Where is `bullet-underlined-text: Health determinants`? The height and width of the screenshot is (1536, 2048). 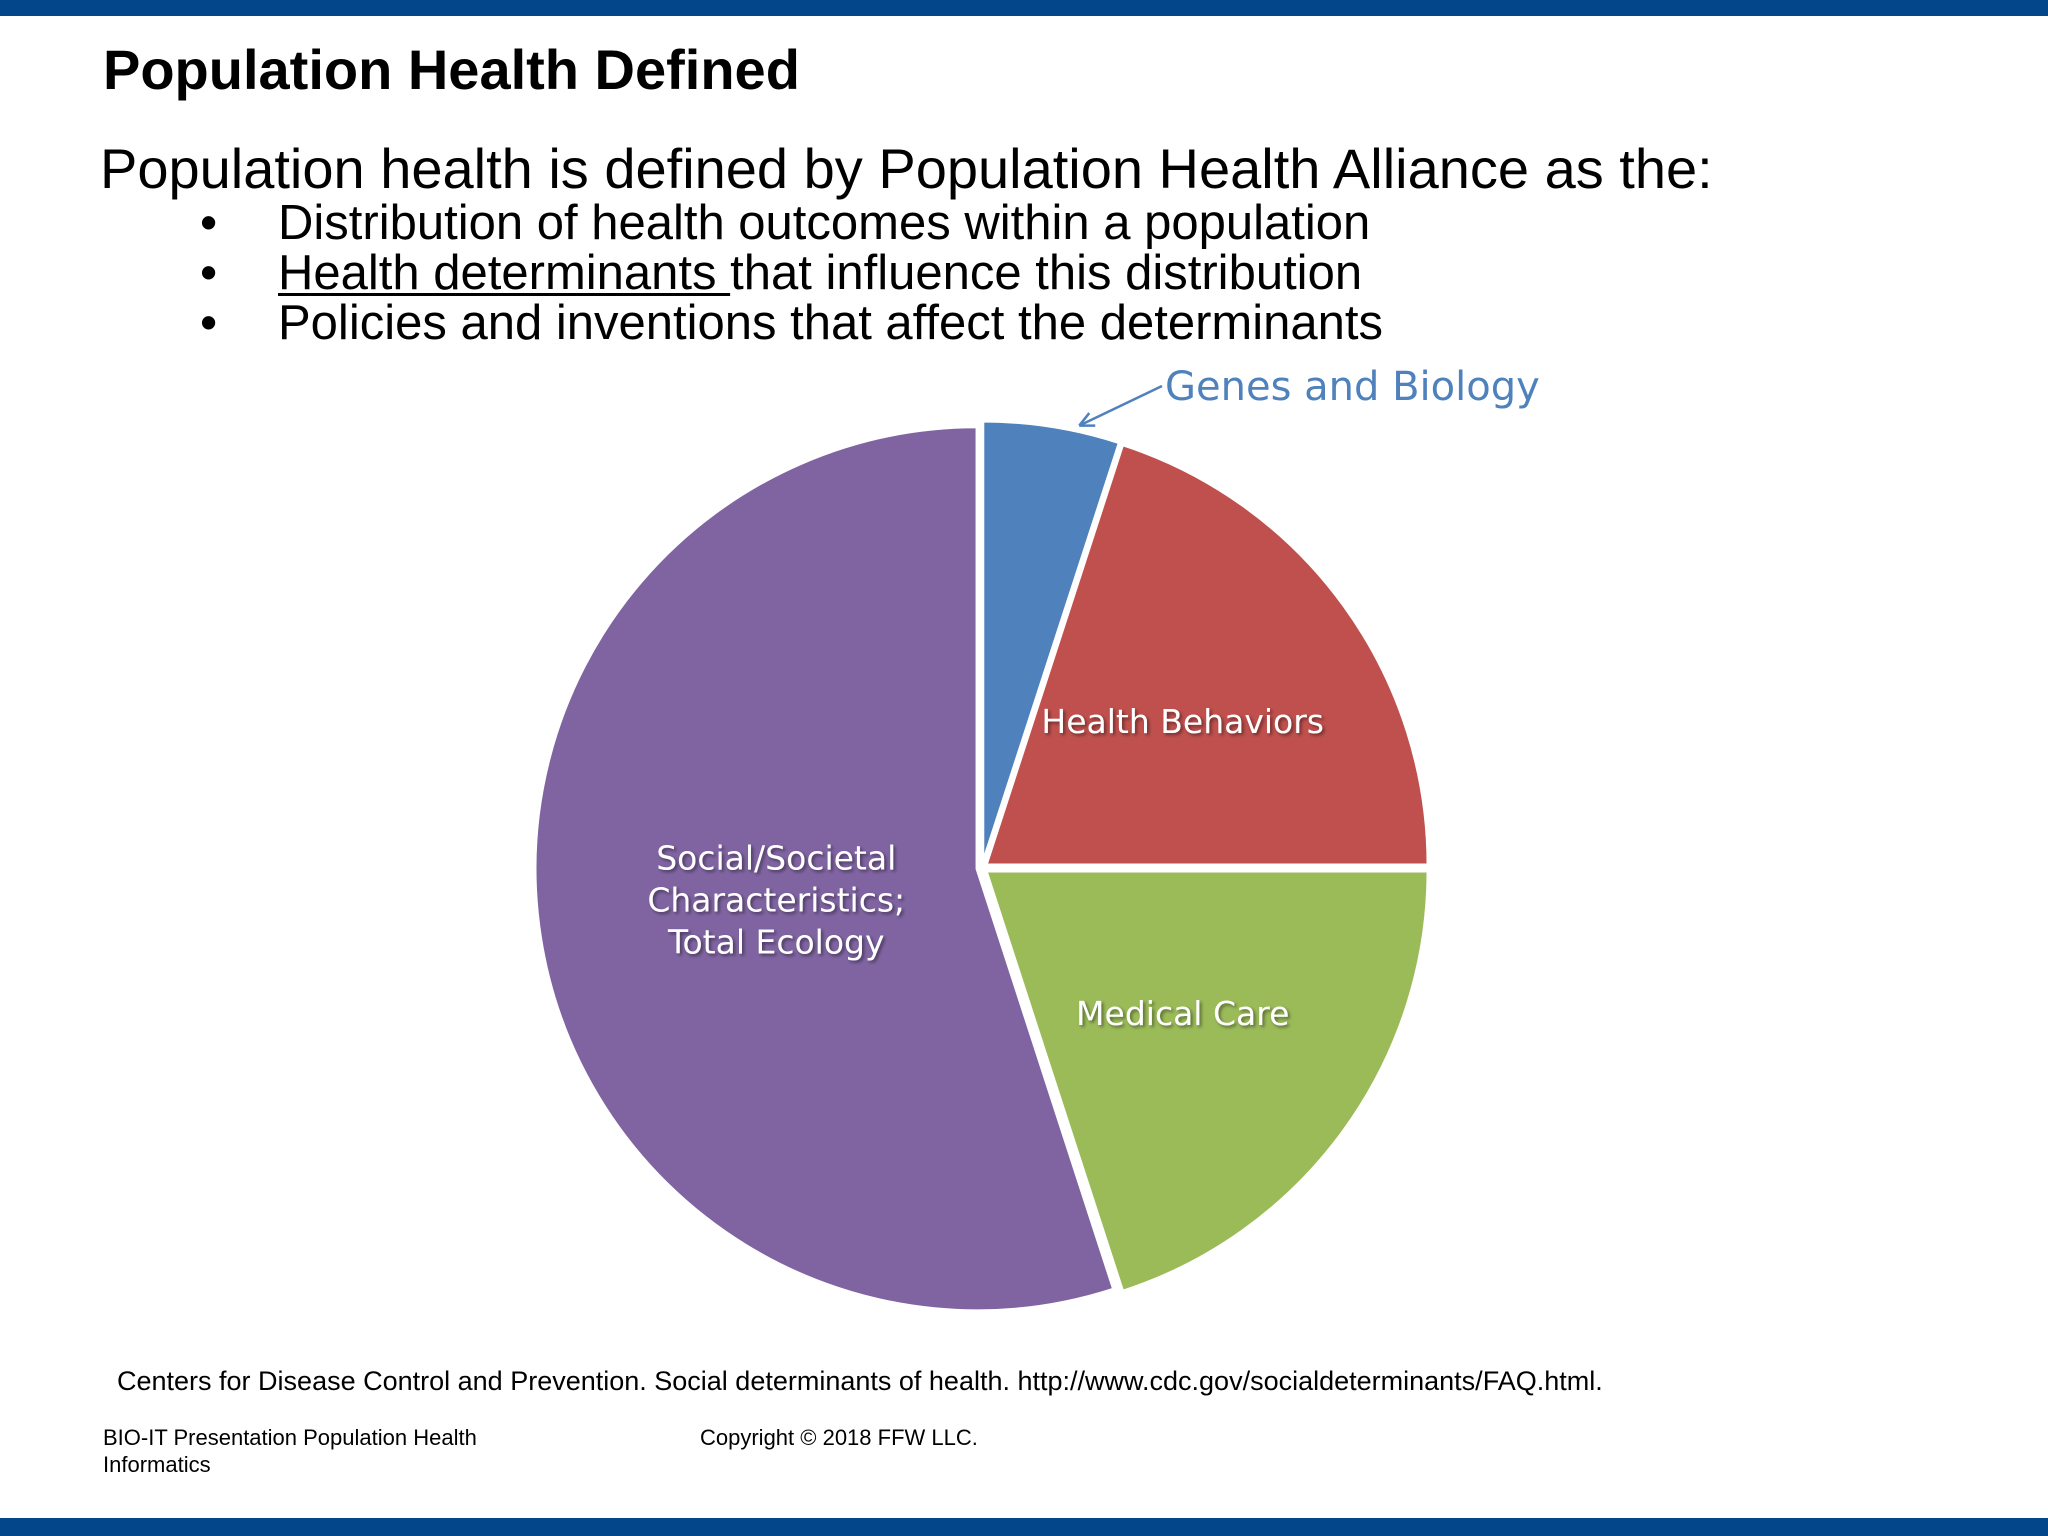
bullet-underlined-text: Health determinants is located at coordinates (504, 273).